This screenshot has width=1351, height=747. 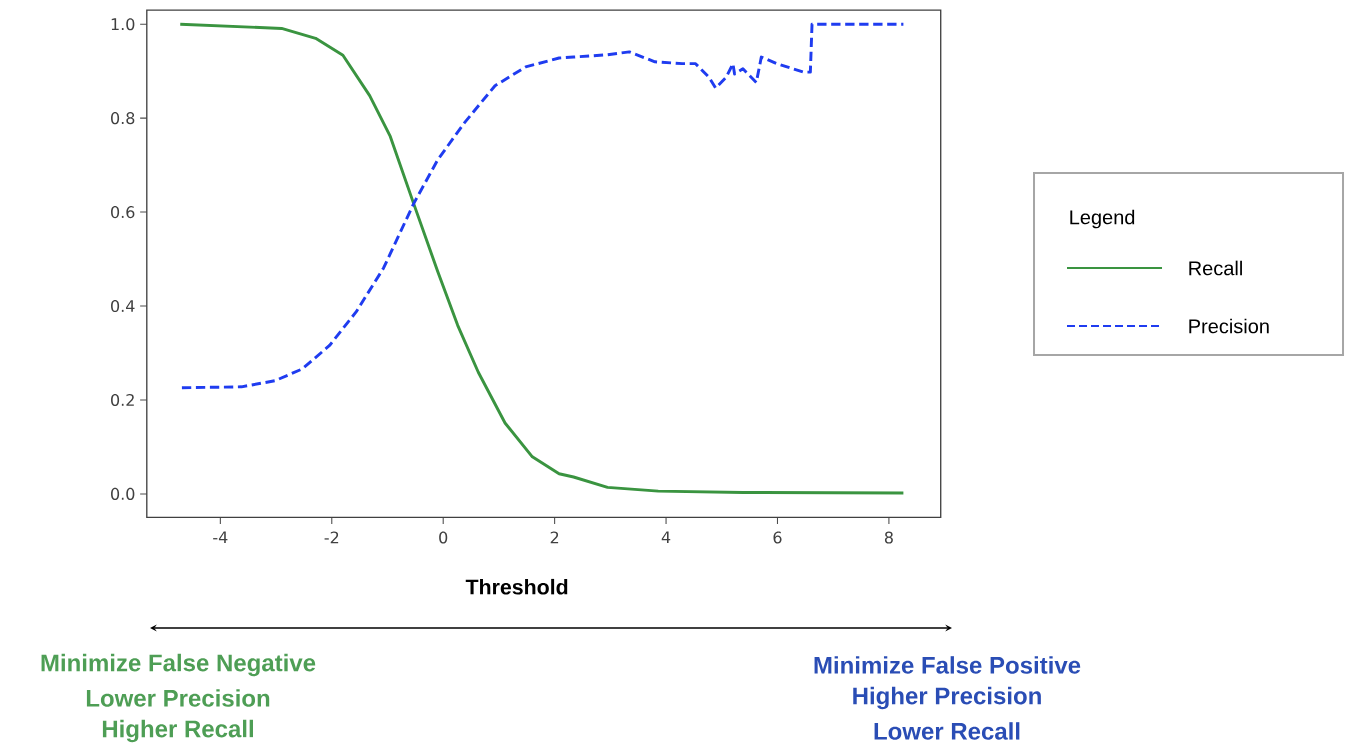 I want to click on text: Lower Recall, so click(x=947, y=731).